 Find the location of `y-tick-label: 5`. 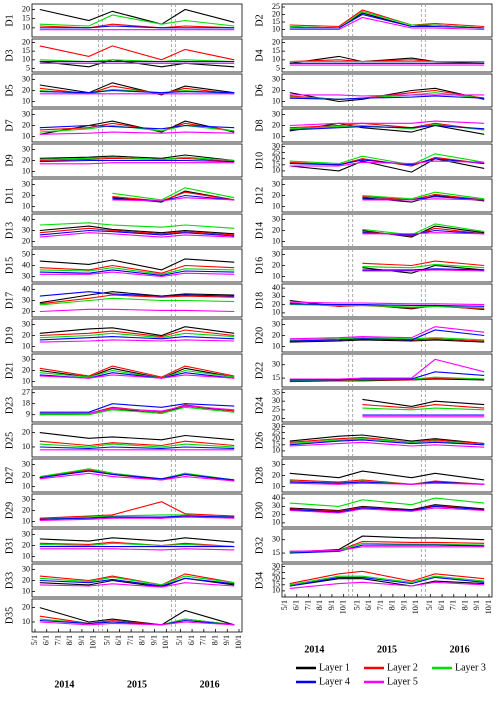

y-tick-label: 5 is located at coordinates (278, 67).